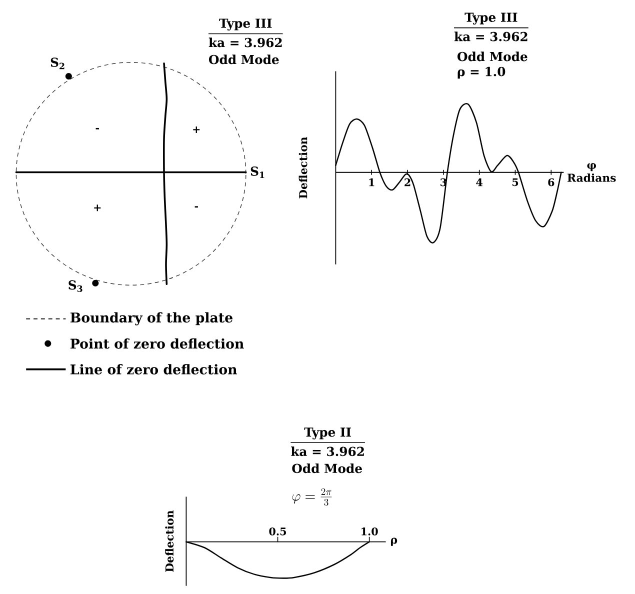  What do you see at coordinates (277, 531) in the screenshot?
I see `x-tick-label: 0.5` at bounding box center [277, 531].